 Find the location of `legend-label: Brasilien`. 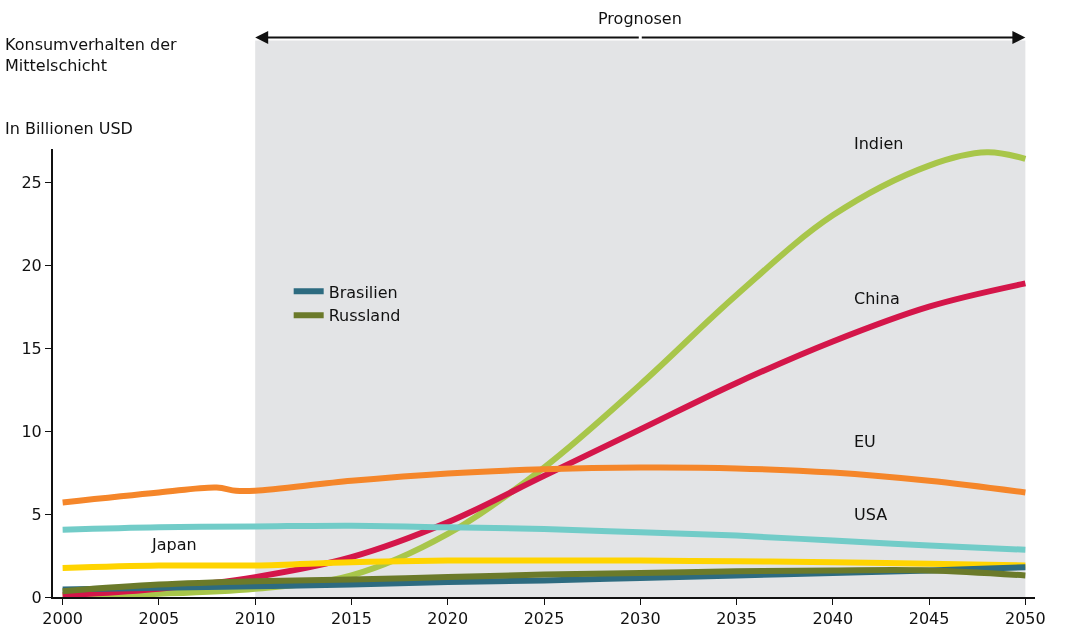

legend-label: Brasilien is located at coordinates (363, 292).